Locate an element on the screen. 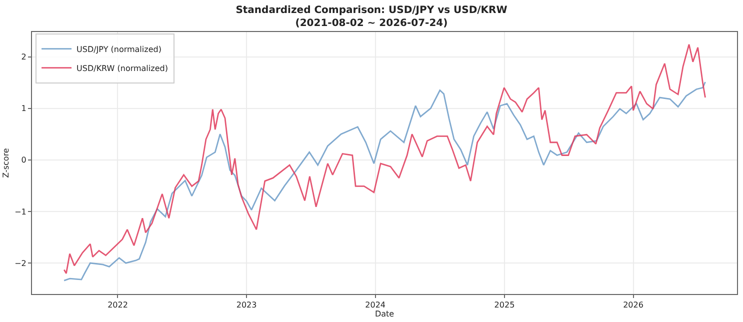  x-tick-label: 2024 is located at coordinates (375, 305).